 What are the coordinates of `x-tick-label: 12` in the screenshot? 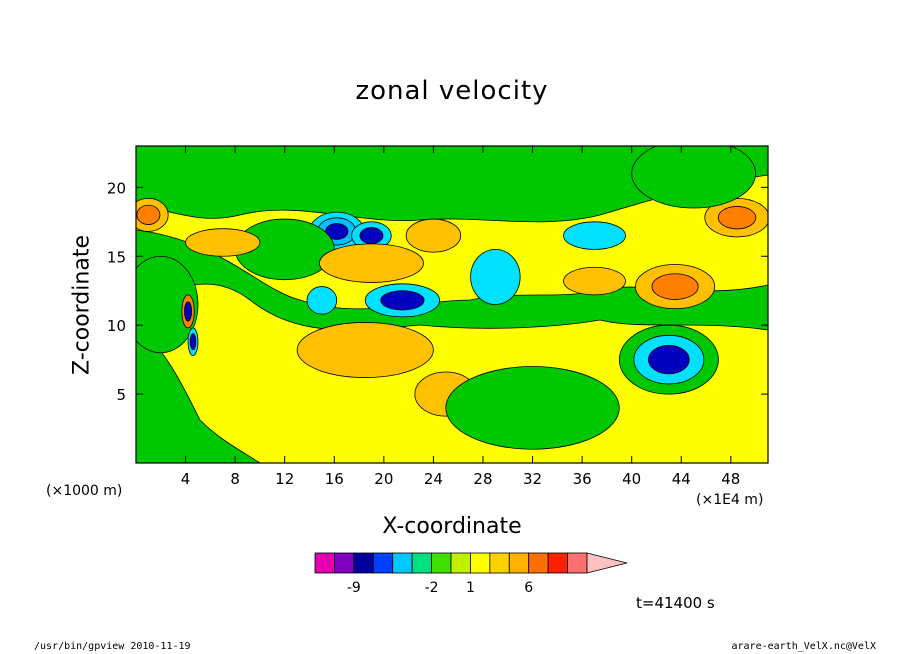 It's located at (284, 479).